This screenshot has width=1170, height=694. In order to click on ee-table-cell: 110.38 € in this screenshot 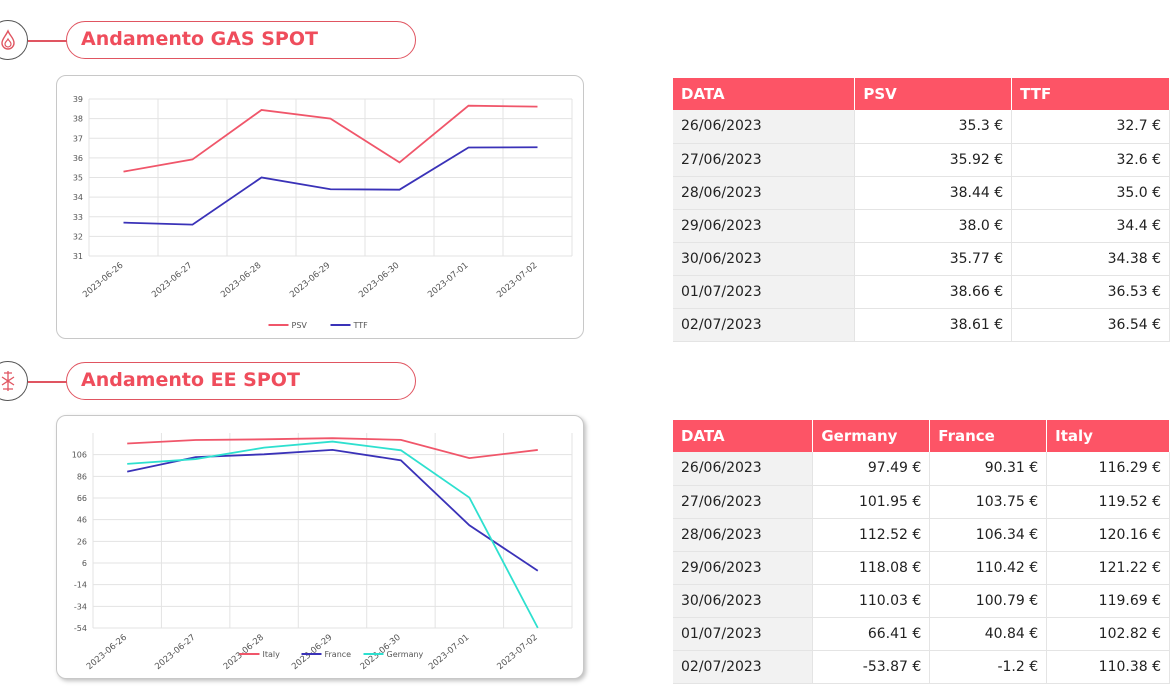, I will do `click(1108, 667)`.